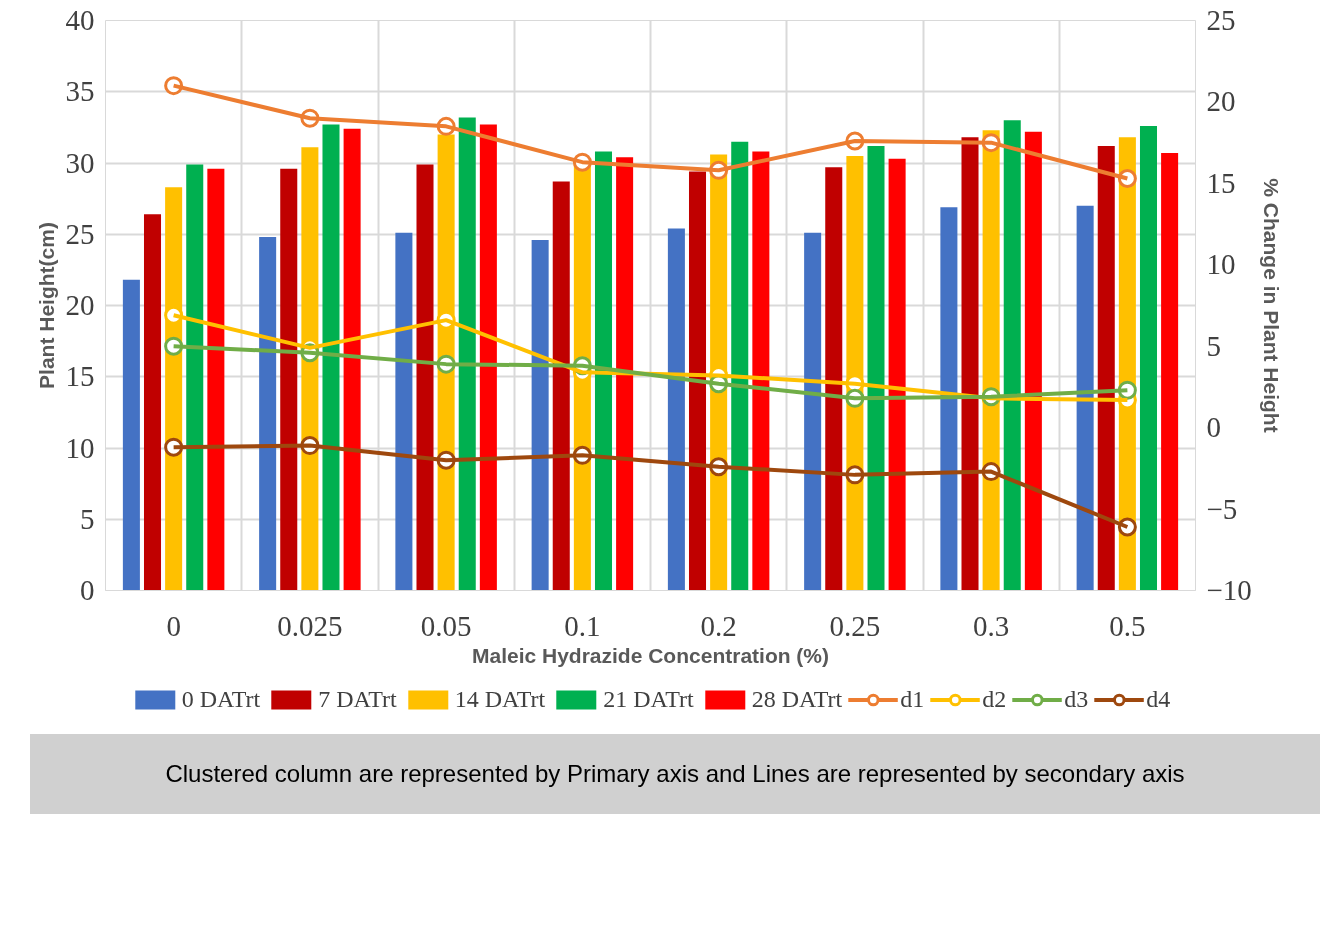 The image size is (1327, 935). What do you see at coordinates (718, 625) in the screenshot?
I see `x-tick-label: 0.2` at bounding box center [718, 625].